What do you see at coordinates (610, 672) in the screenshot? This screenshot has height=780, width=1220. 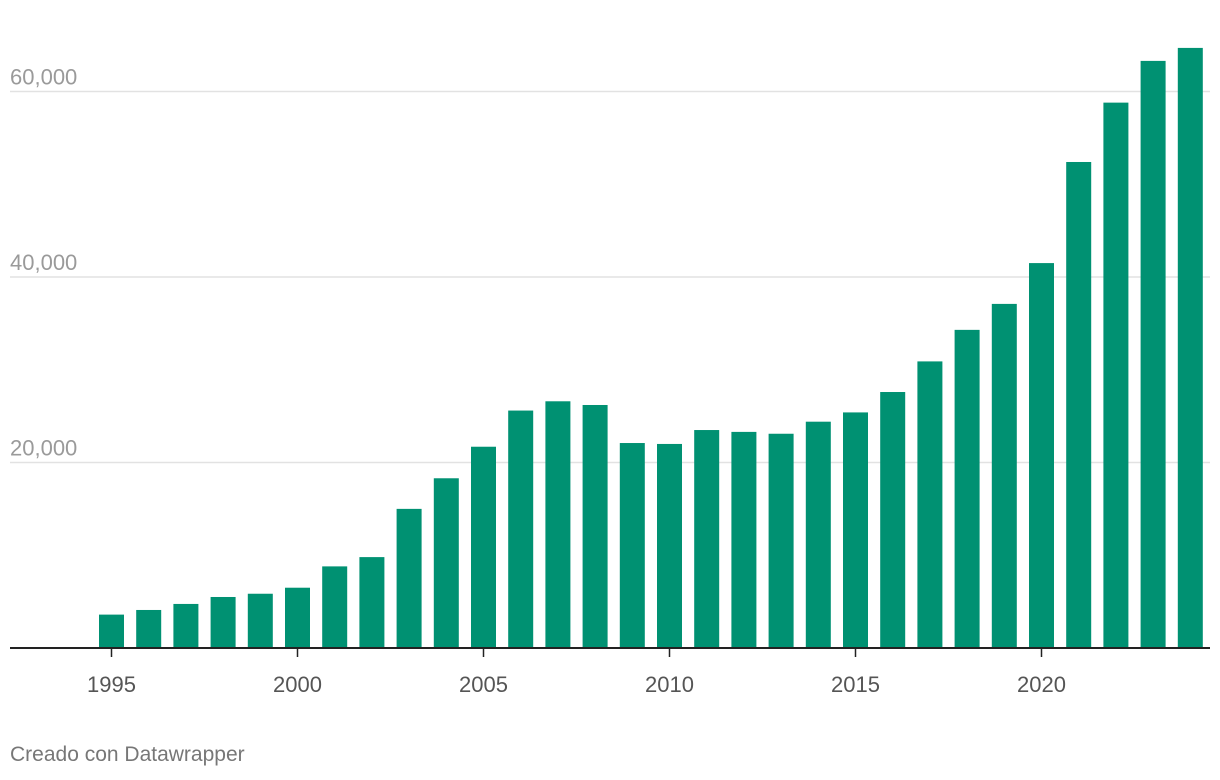 I see `x-axis: 1995 2000 2005 2010 2015 2020` at bounding box center [610, 672].